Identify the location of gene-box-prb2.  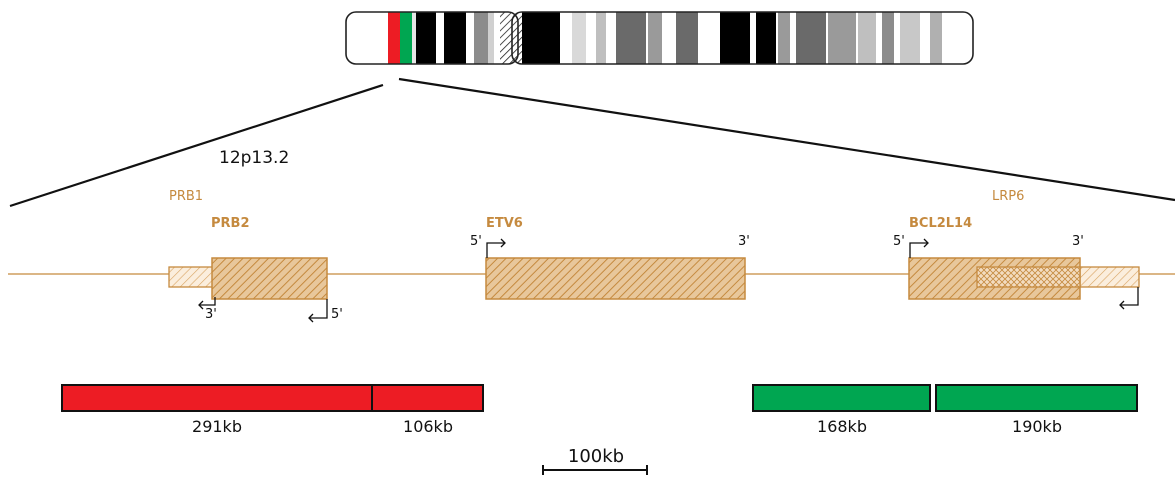
(269, 278).